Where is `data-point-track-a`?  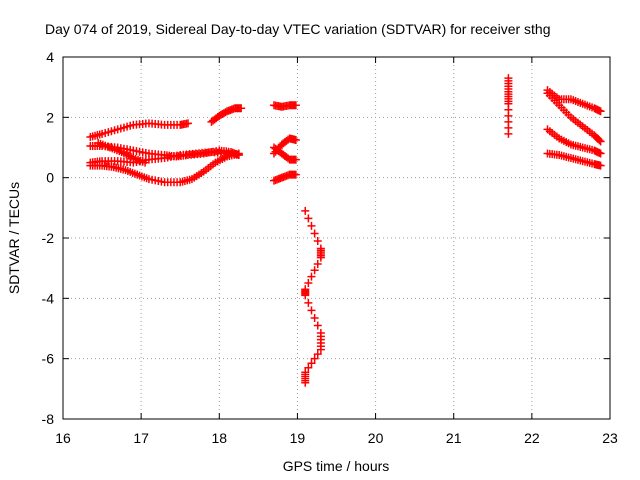 data-point-track-a is located at coordinates (188, 123).